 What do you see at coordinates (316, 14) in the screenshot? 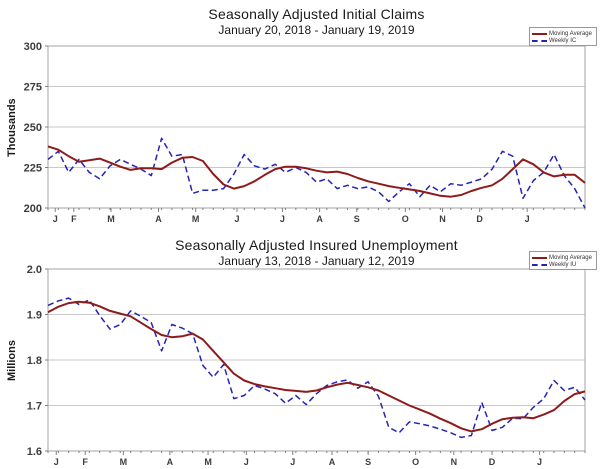
I see `initial-claims-title: Seasonally Adjusted Initial Claims` at bounding box center [316, 14].